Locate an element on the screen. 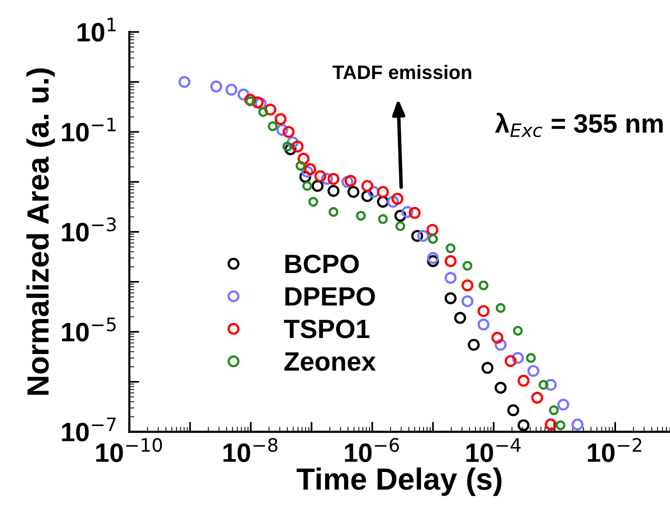  x-tick-label: 10$^{−8}$ is located at coordinates (251, 450).